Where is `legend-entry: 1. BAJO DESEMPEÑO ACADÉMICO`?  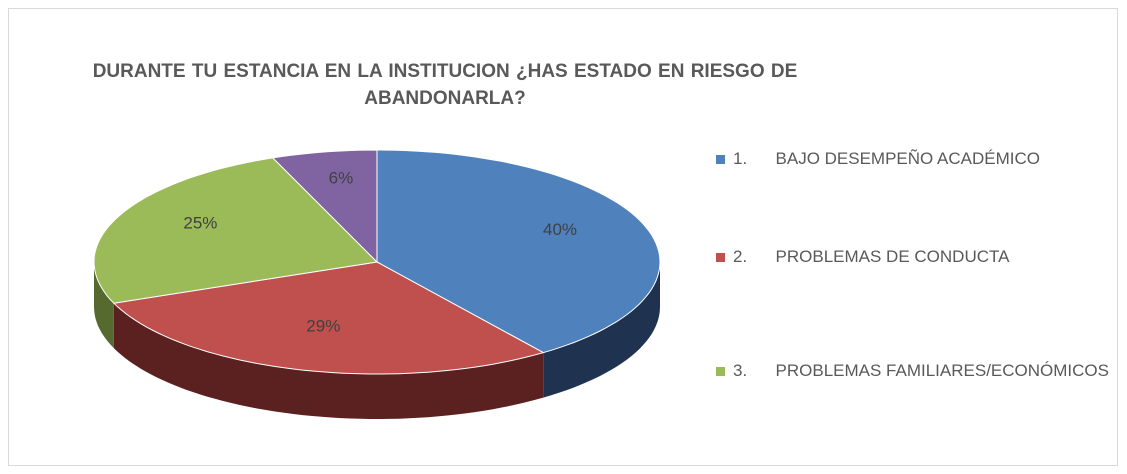
legend-entry: 1. BAJO DESEMPEÑO ACADÉMICO is located at coordinates (916, 158).